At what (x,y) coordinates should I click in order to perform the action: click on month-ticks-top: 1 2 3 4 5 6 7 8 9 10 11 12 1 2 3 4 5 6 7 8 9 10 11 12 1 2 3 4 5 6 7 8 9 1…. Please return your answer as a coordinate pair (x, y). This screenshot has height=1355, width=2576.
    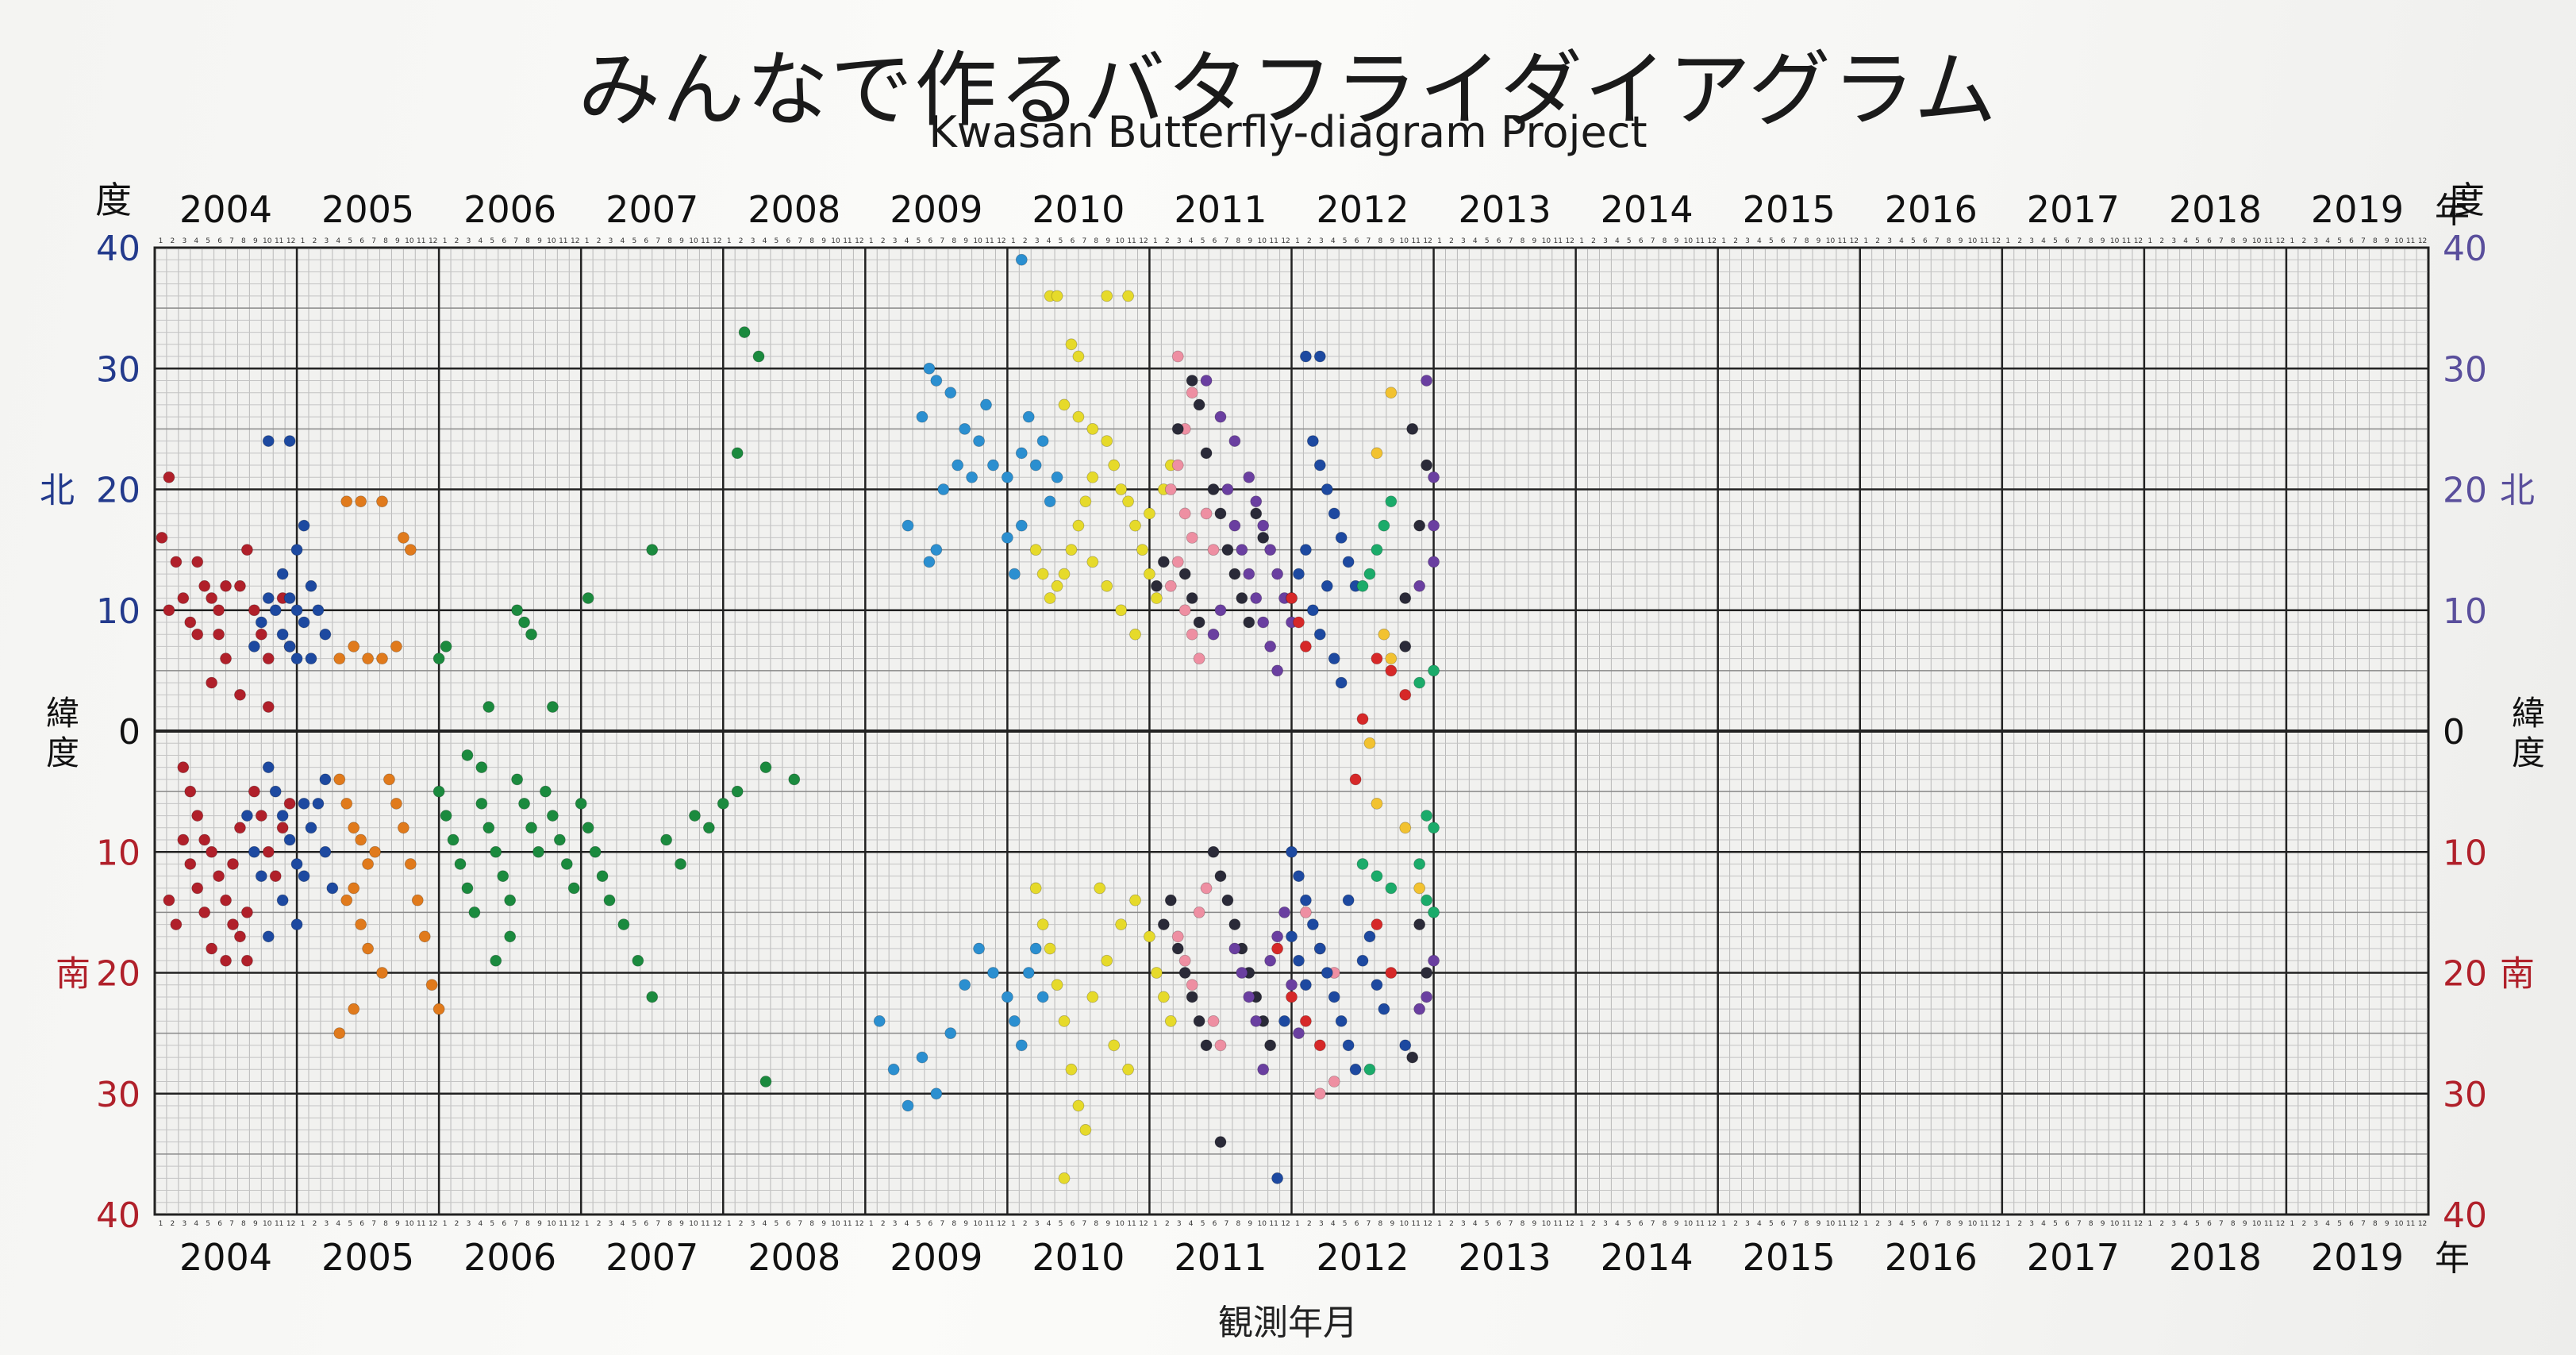
    Looking at the image, I should click on (1293, 241).